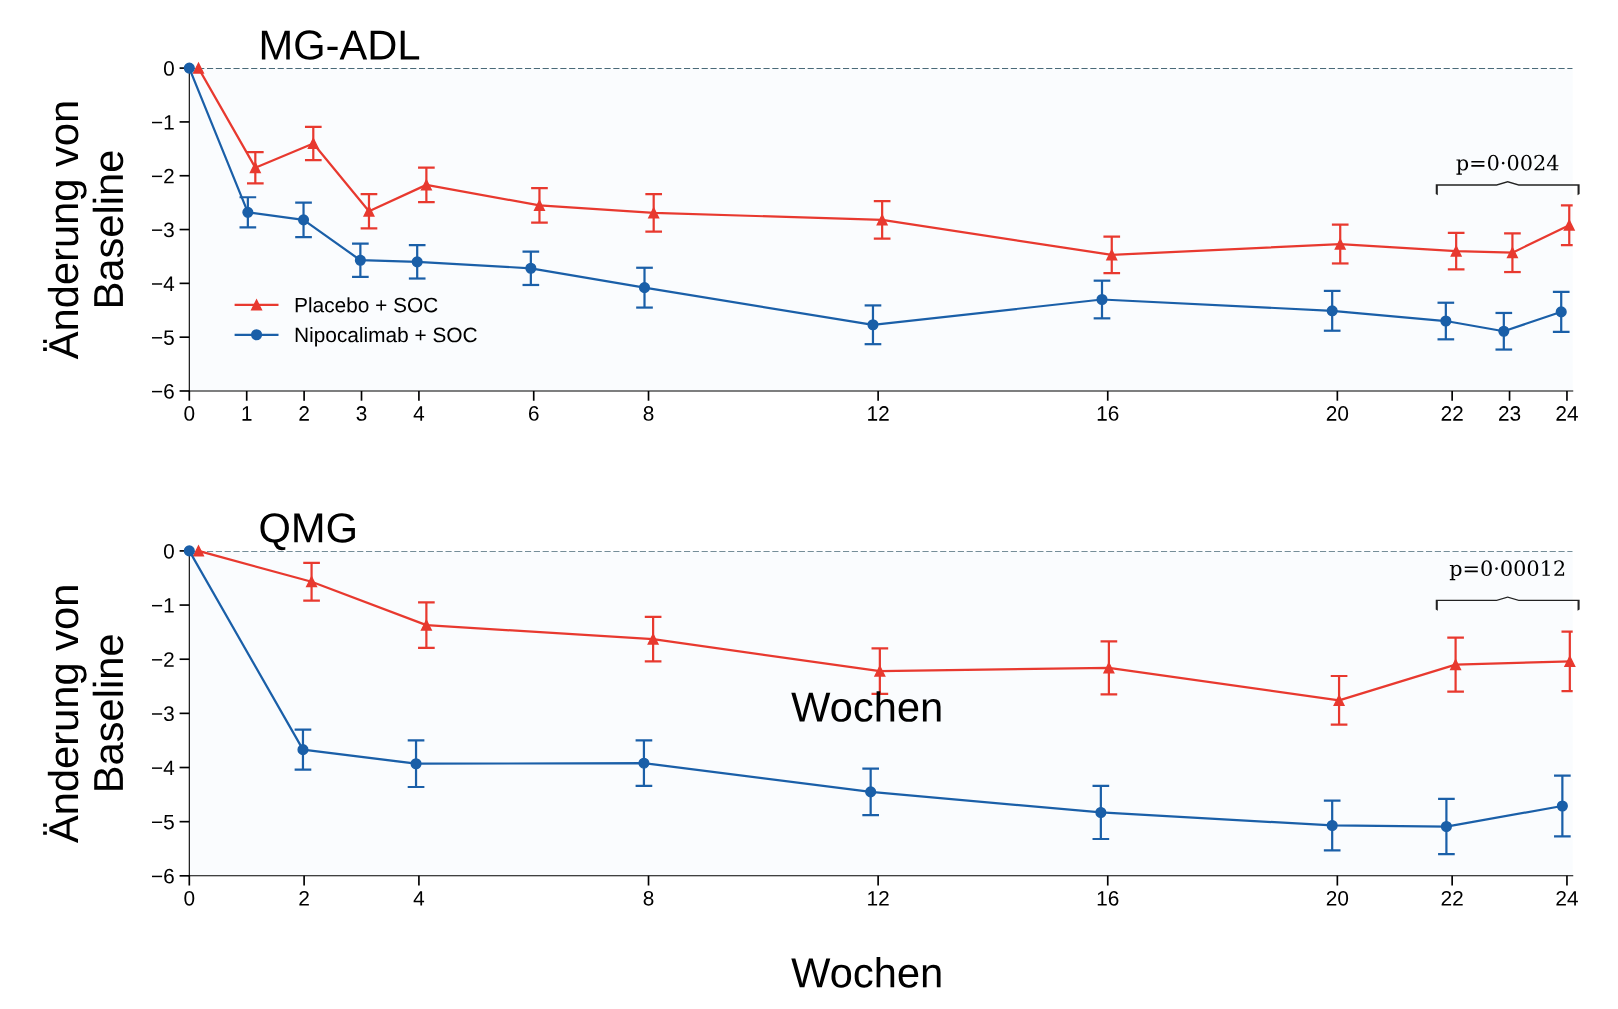 This screenshot has width=1618, height=1009. I want to click on annotation: p=0·00012, so click(1507, 570).